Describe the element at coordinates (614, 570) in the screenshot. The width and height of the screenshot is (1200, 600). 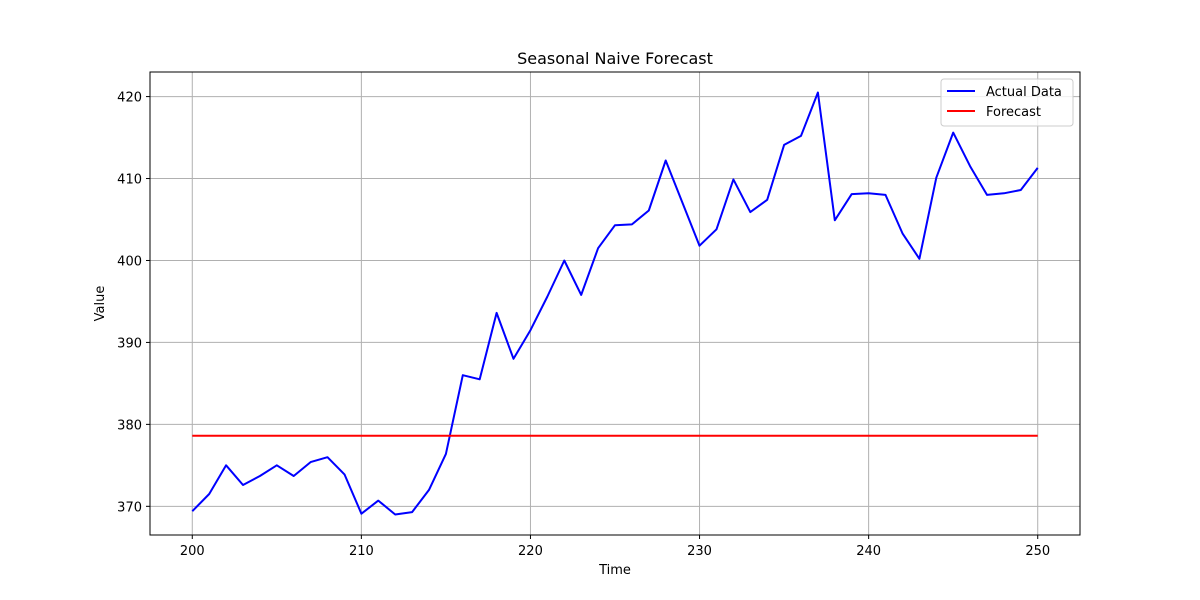
I see `x-axis-label: Time` at that location.